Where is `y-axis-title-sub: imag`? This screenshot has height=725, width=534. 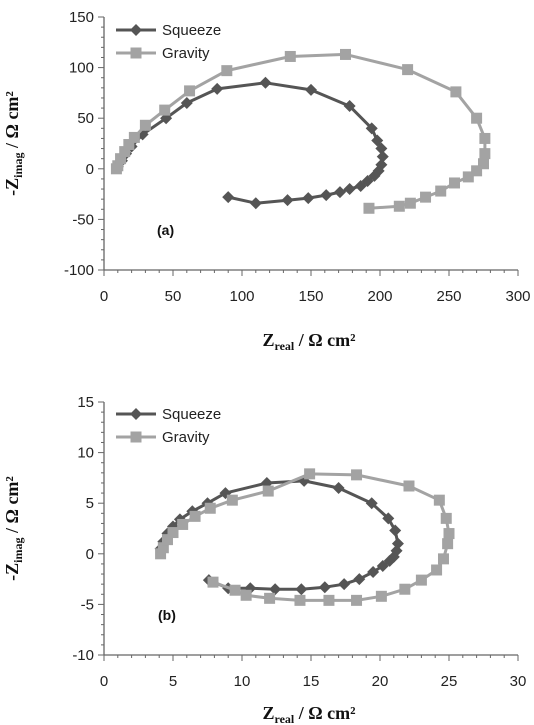 y-axis-title-sub: imag is located at coordinates (18, 549).